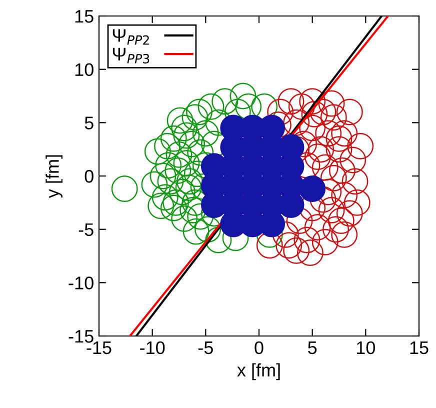 This screenshot has width=436, height=408. Describe the element at coordinates (259, 347) in the screenshot. I see `x-tick-label: 0` at that location.